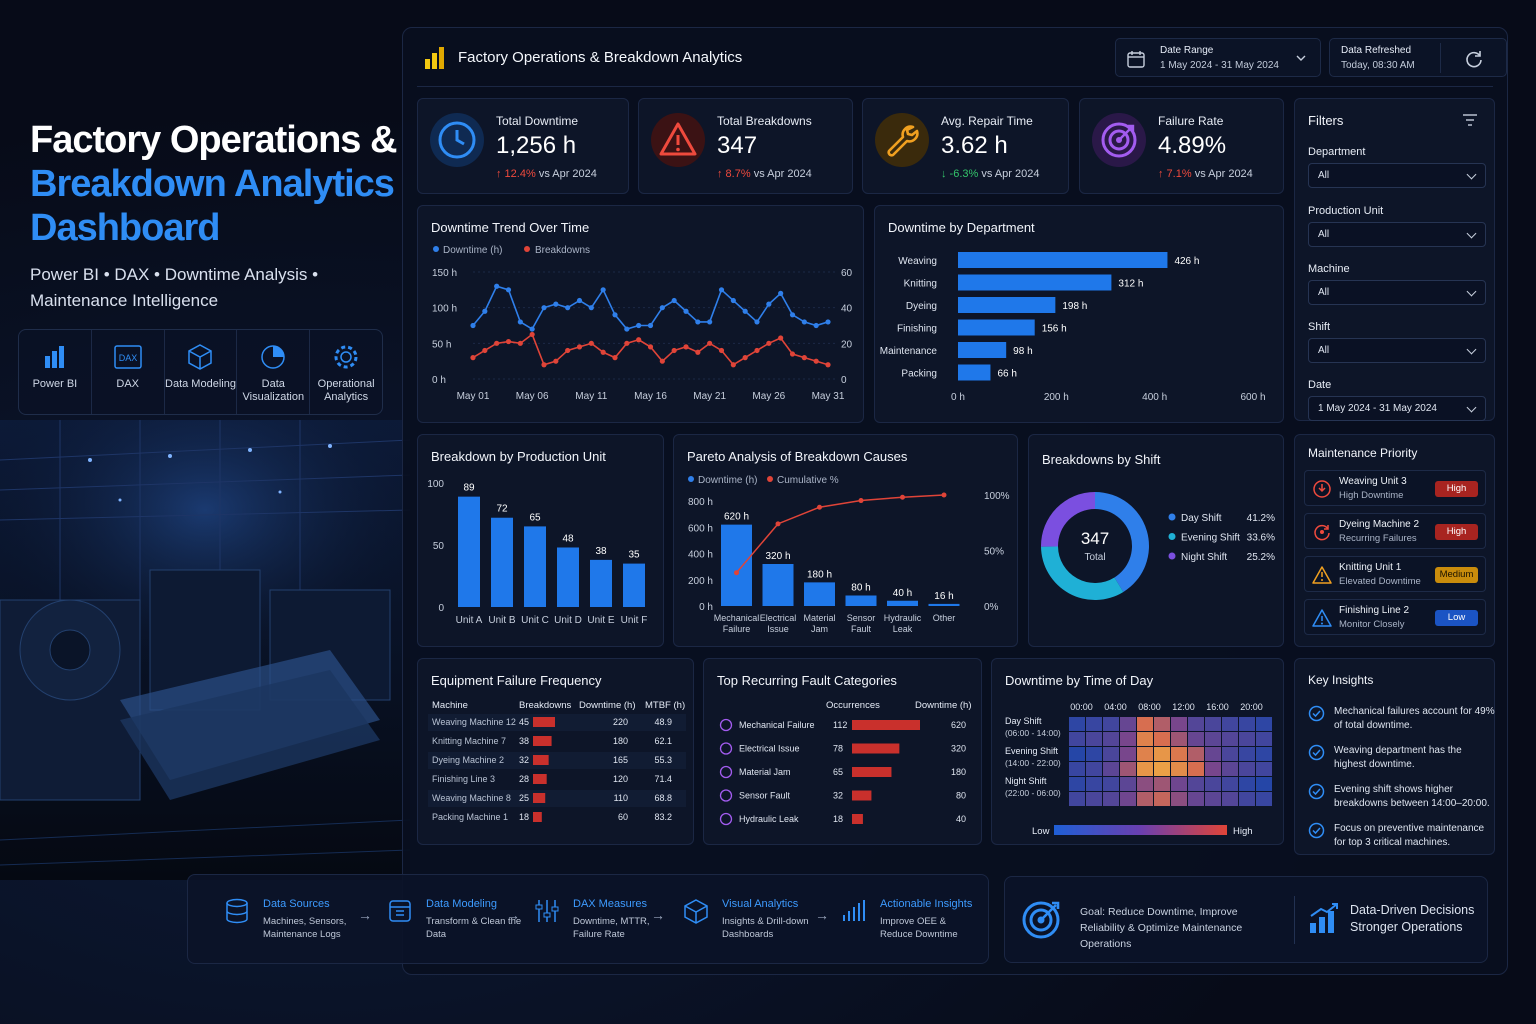 The height and width of the screenshot is (1024, 1536). What do you see at coordinates (1101, 459) in the screenshot?
I see `shift-title: Breakdowns by Shift` at bounding box center [1101, 459].